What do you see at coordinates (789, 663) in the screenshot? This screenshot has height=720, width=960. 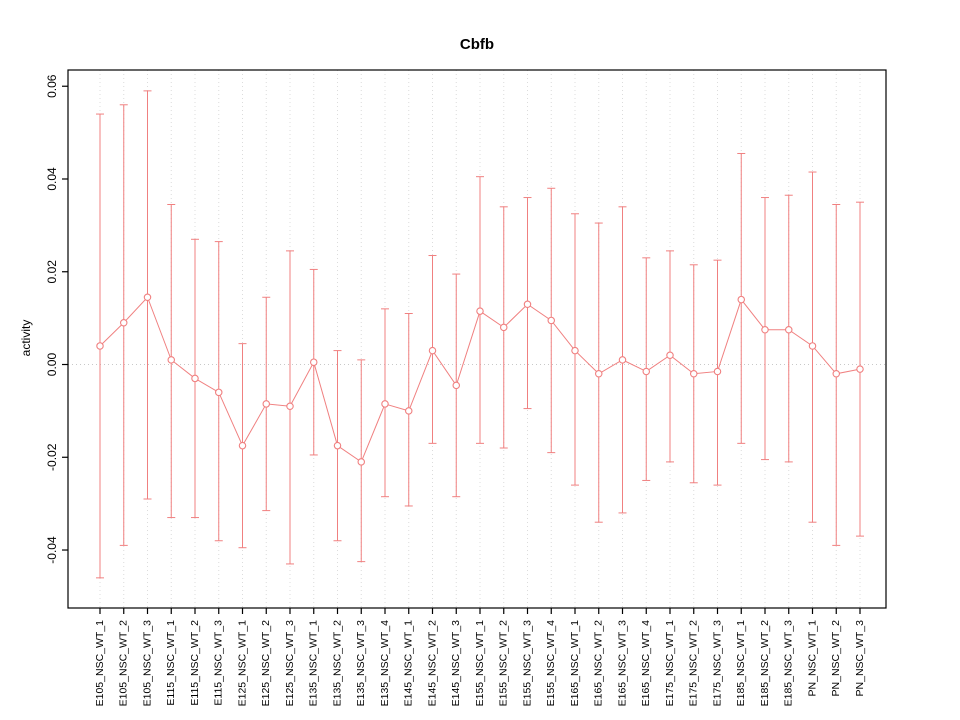 I see `svg-text: E185_NSC_WT_3` at bounding box center [789, 663].